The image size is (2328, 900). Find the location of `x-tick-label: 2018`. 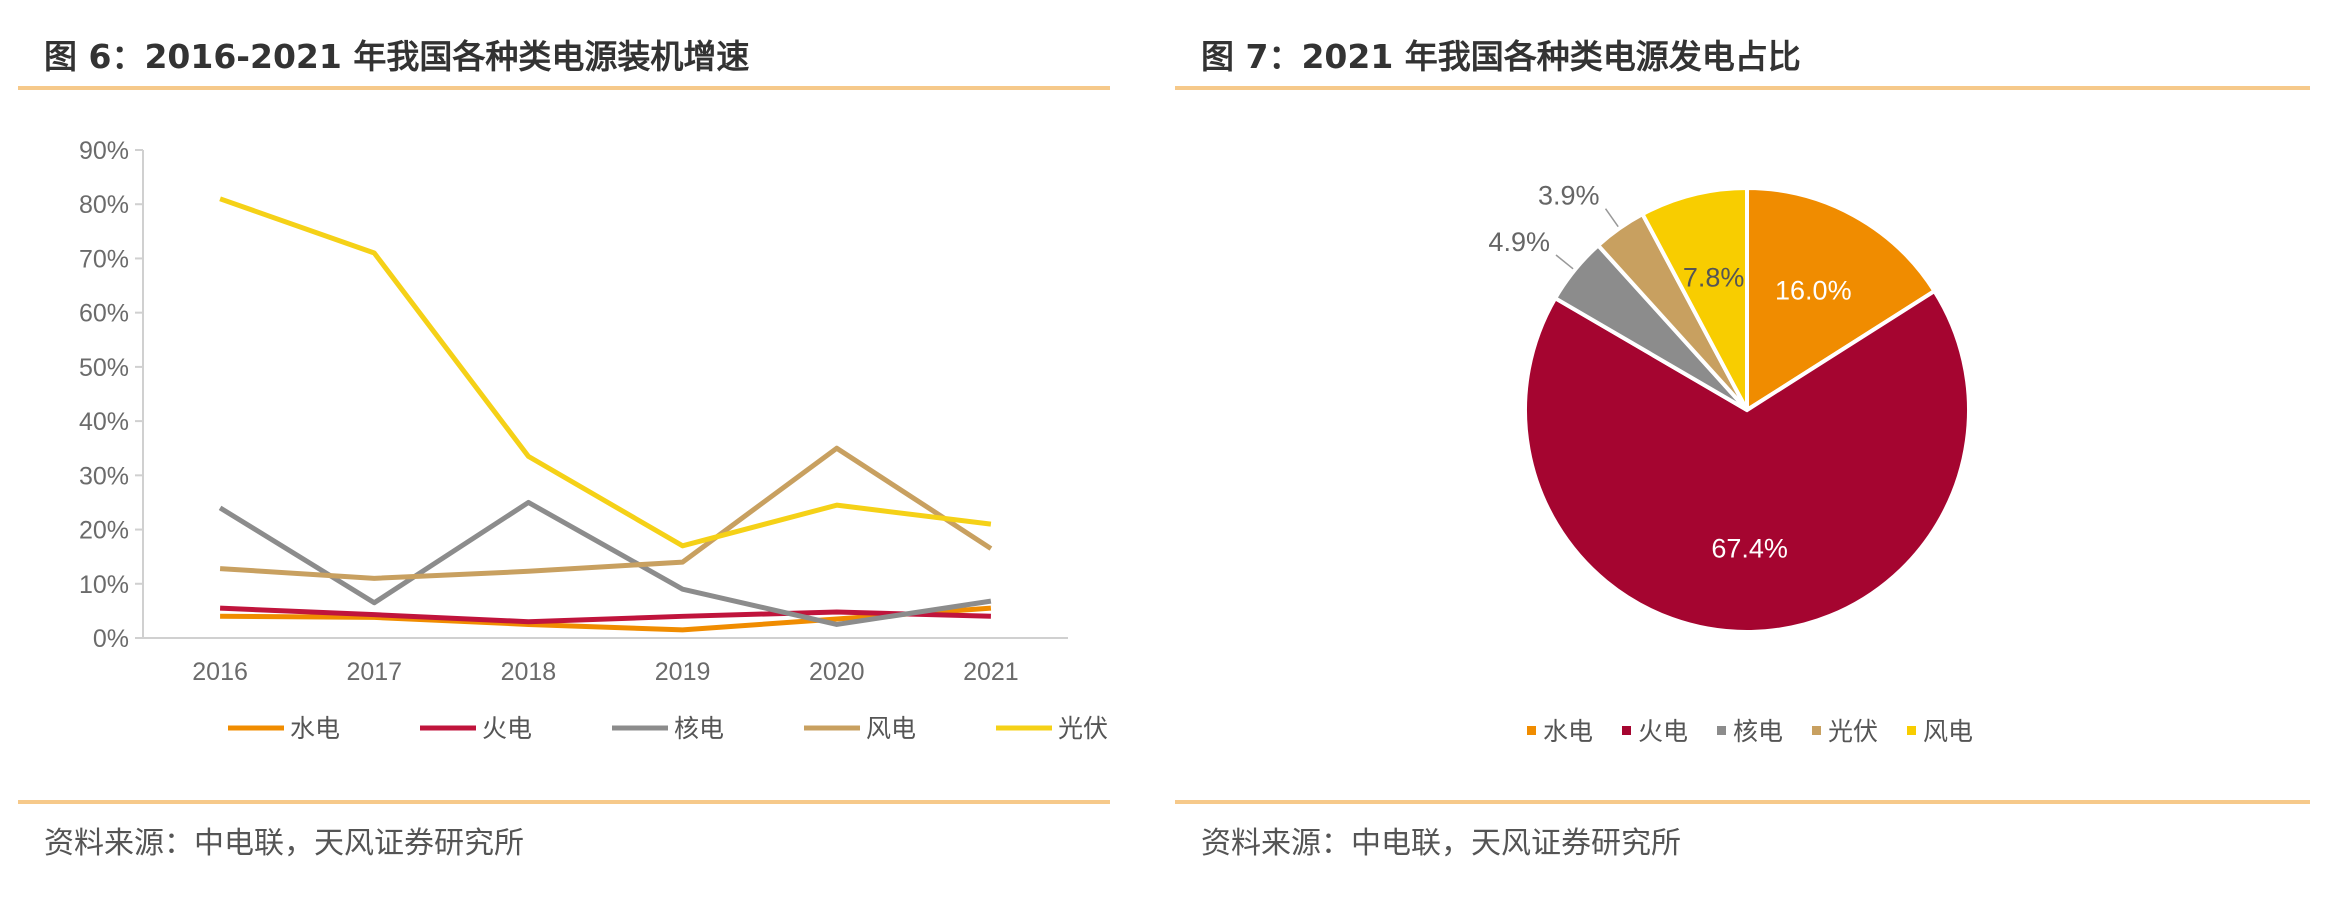

x-tick-label: 2018 is located at coordinates (529, 672).